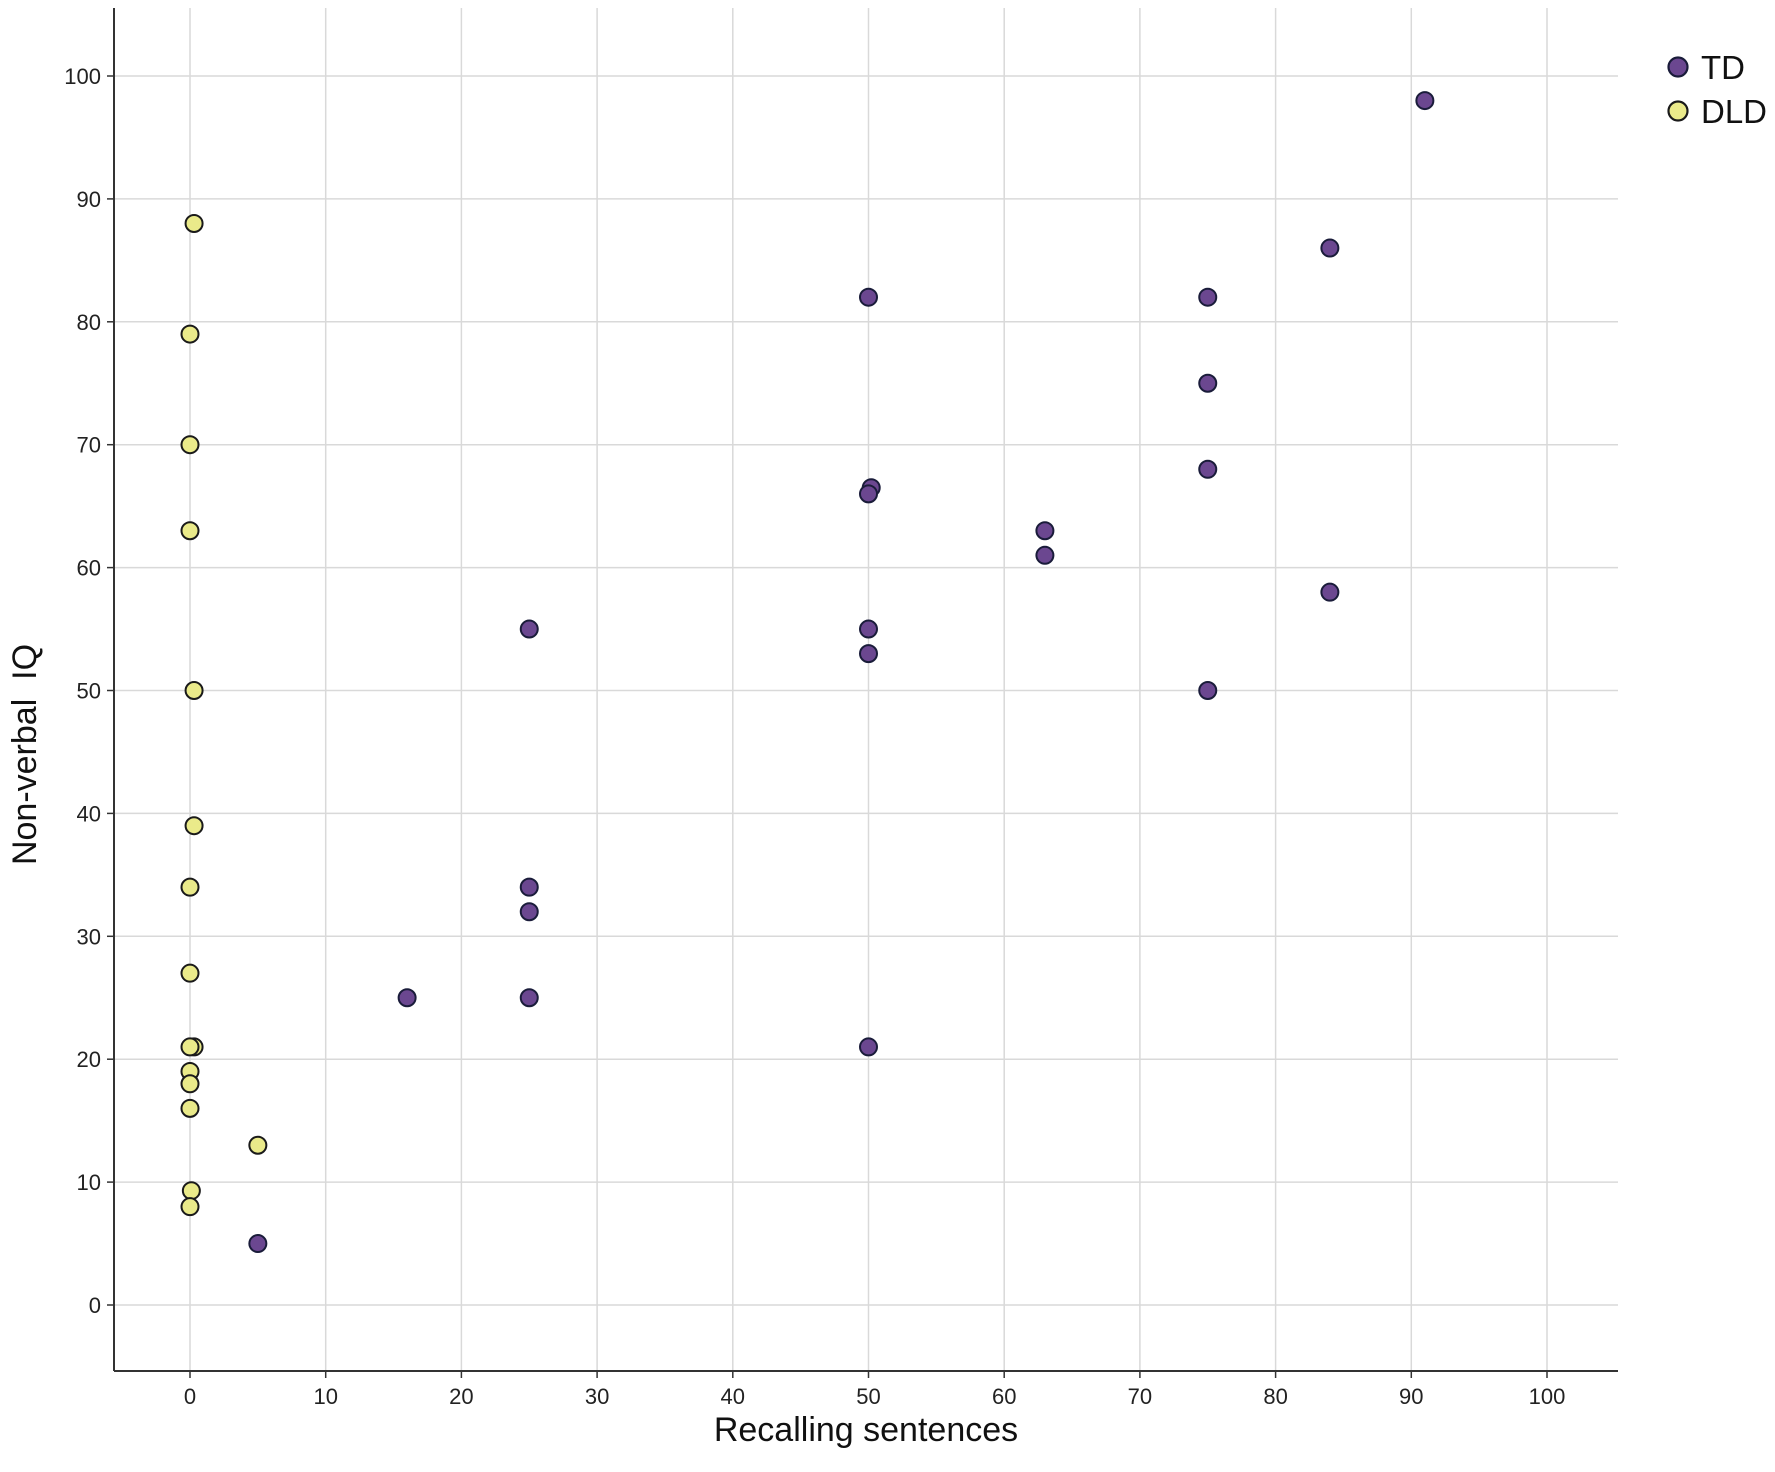 The image size is (1775, 1472). What do you see at coordinates (1678, 67) in the screenshot?
I see `legend-marker-td` at bounding box center [1678, 67].